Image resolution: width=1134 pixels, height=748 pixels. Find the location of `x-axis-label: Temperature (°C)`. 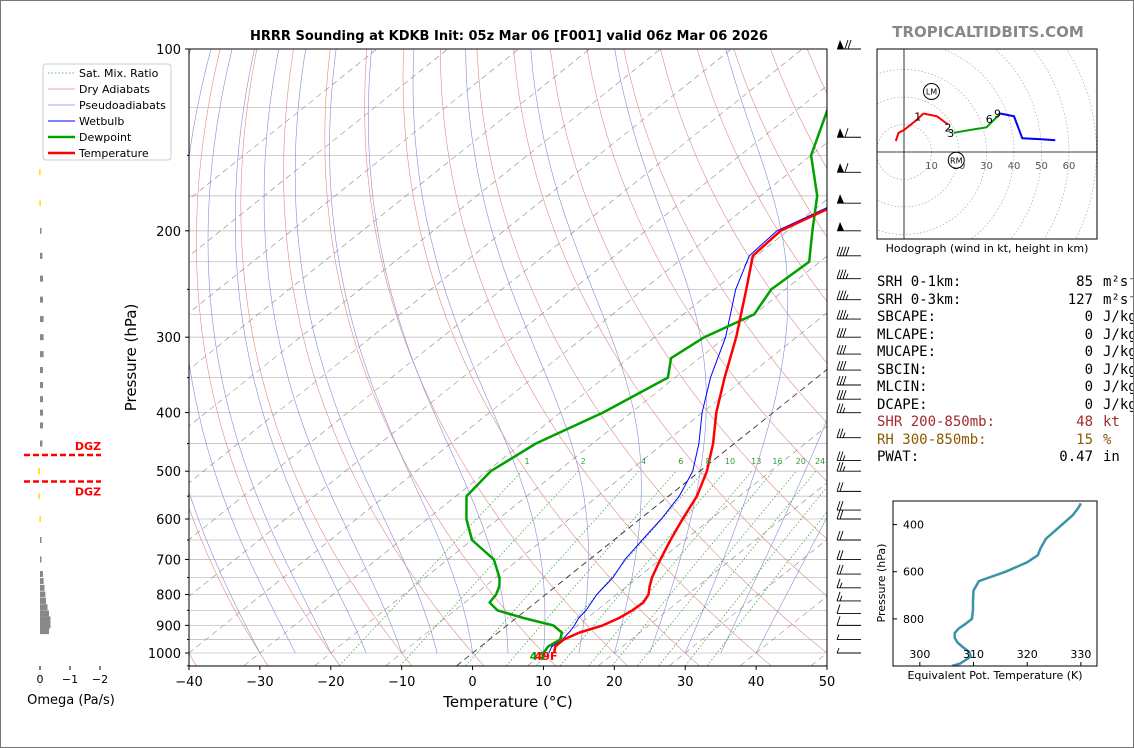

x-axis-label: Temperature (°C) is located at coordinates (507, 702).